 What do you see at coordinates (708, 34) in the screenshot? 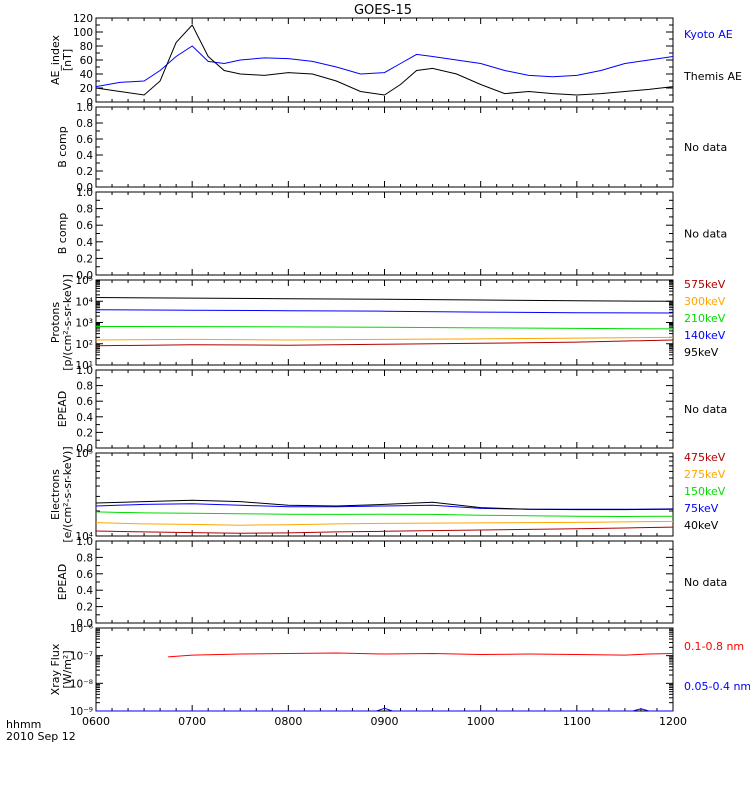
I see `legend-entry: Kyoto AE` at bounding box center [708, 34].